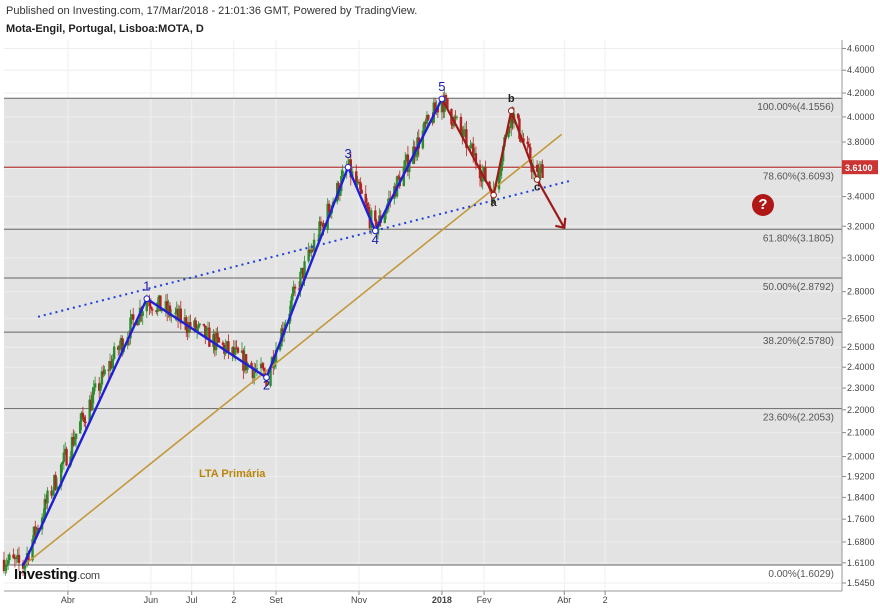  I want to click on y-tick-label: 1.9200, so click(861, 477).